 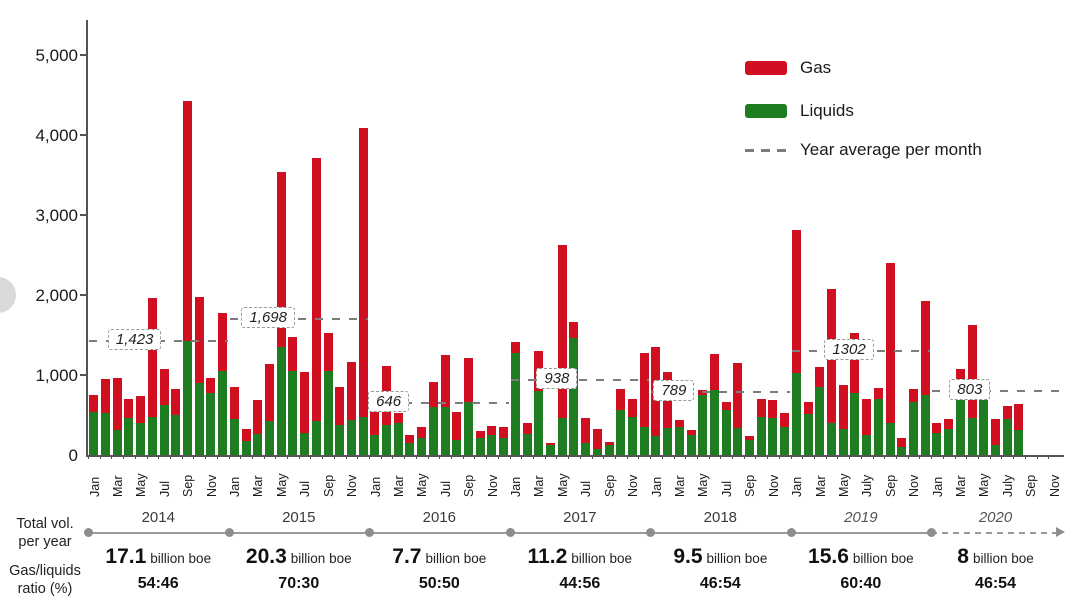 What do you see at coordinates (164, 387) in the screenshot?
I see `bar-gas-2014-Jul` at bounding box center [164, 387].